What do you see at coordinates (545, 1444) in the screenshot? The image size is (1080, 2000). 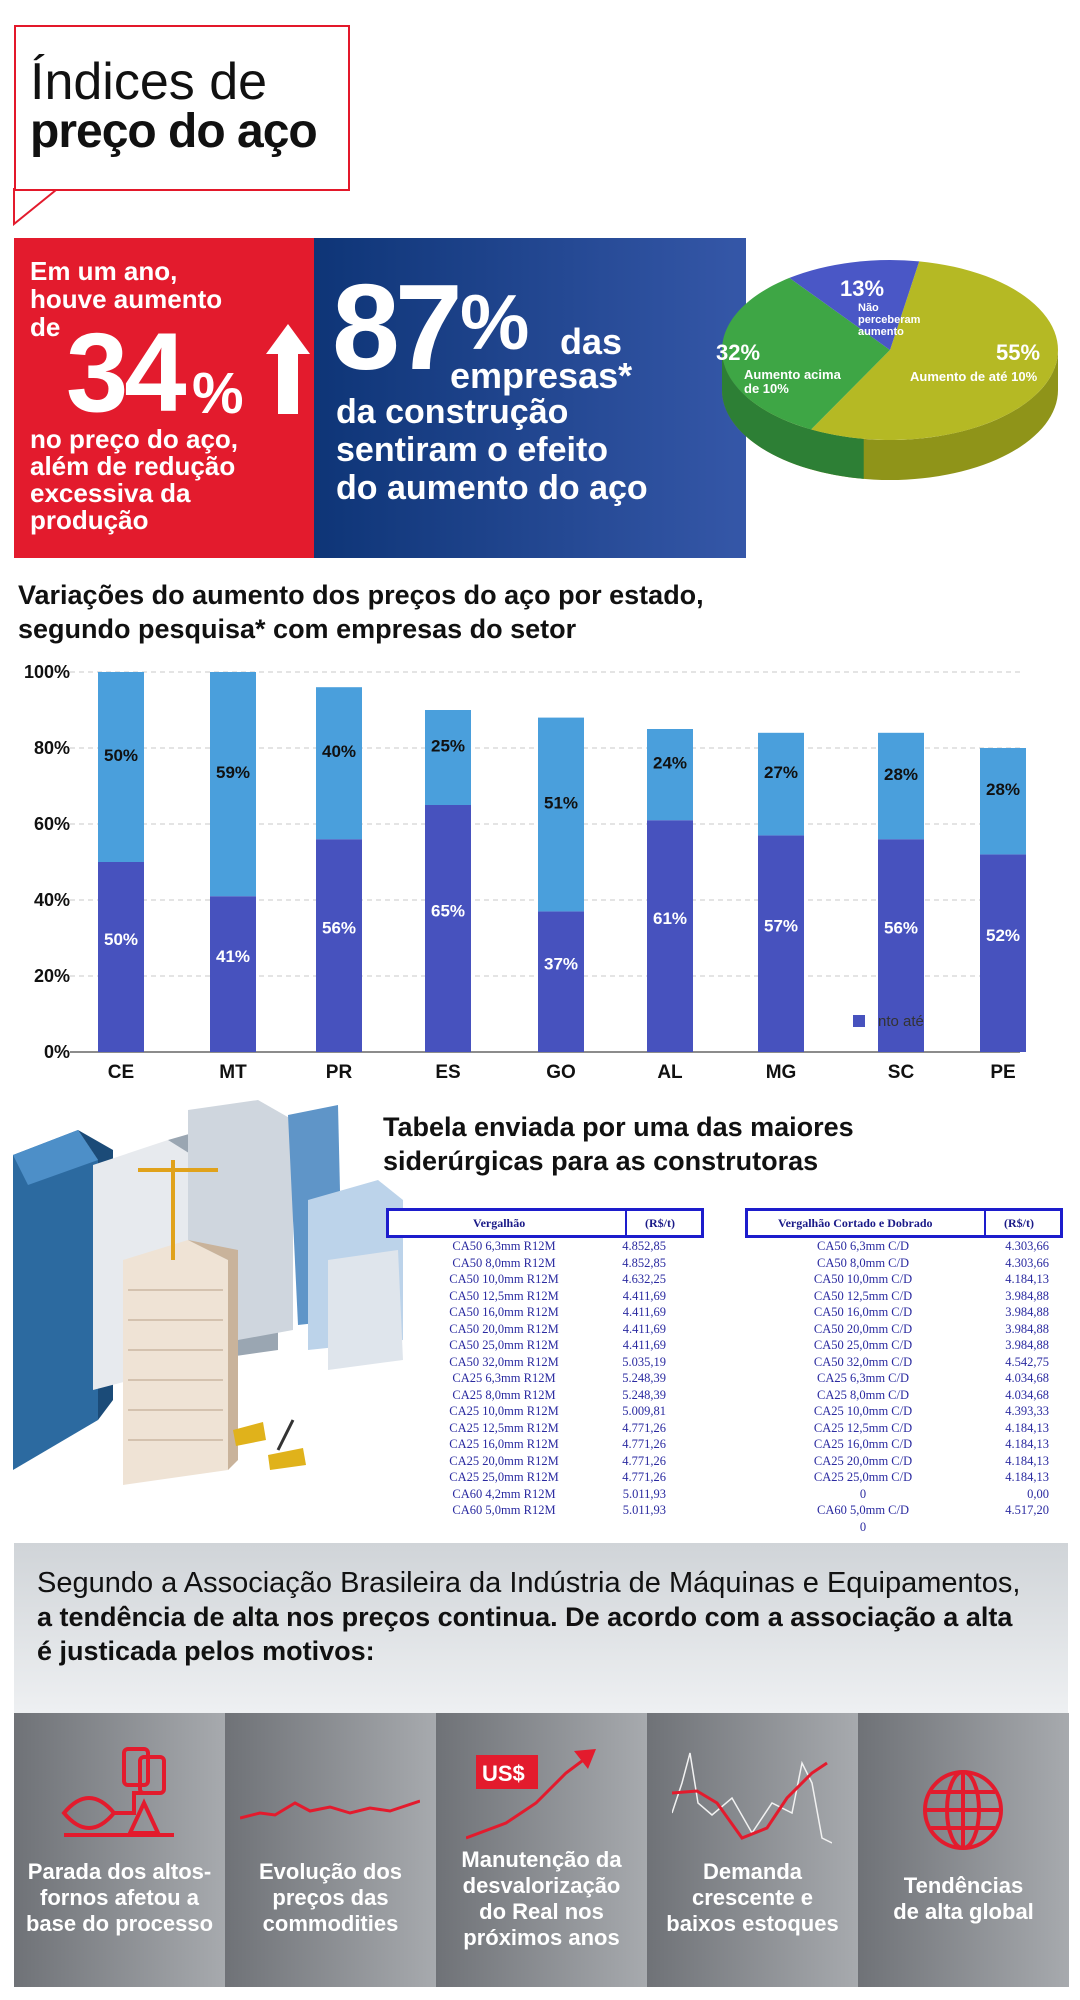 I see `table-row: CA25 16,0mm R12M 4.771,26` at bounding box center [545, 1444].